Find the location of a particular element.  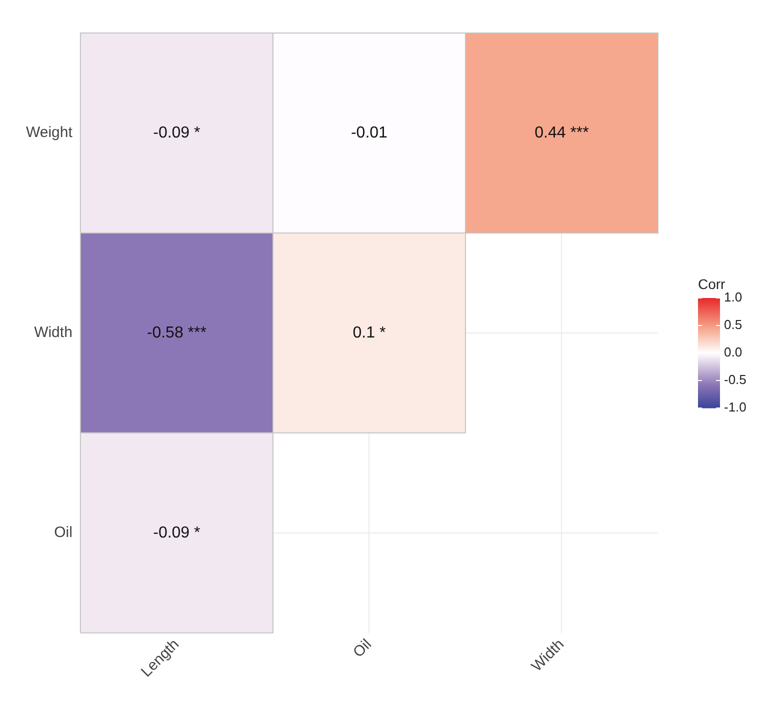

color-bar-label: -1.0 is located at coordinates (735, 407).